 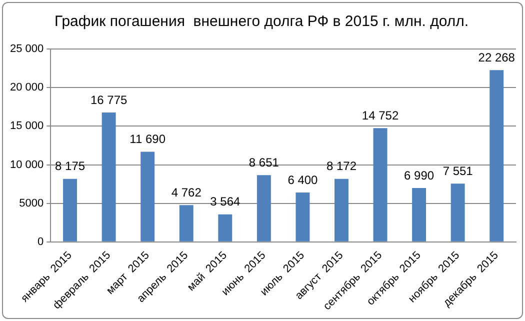 I want to click on data-label: 16 775, so click(x=109, y=99).